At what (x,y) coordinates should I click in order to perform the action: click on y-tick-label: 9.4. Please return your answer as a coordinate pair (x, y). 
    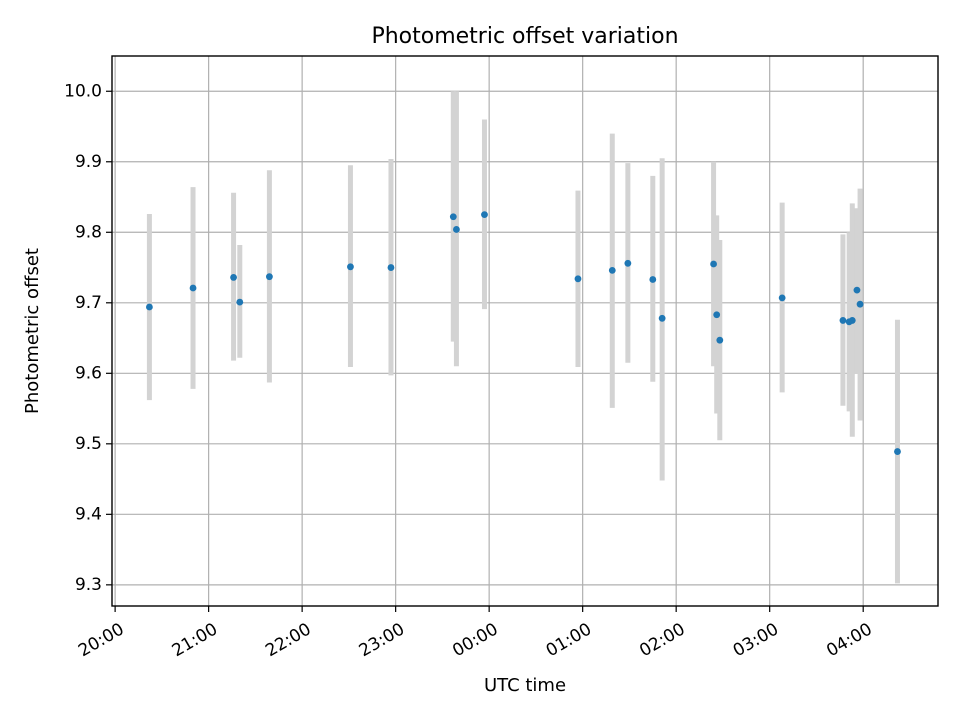
    Looking at the image, I should click on (88, 514).